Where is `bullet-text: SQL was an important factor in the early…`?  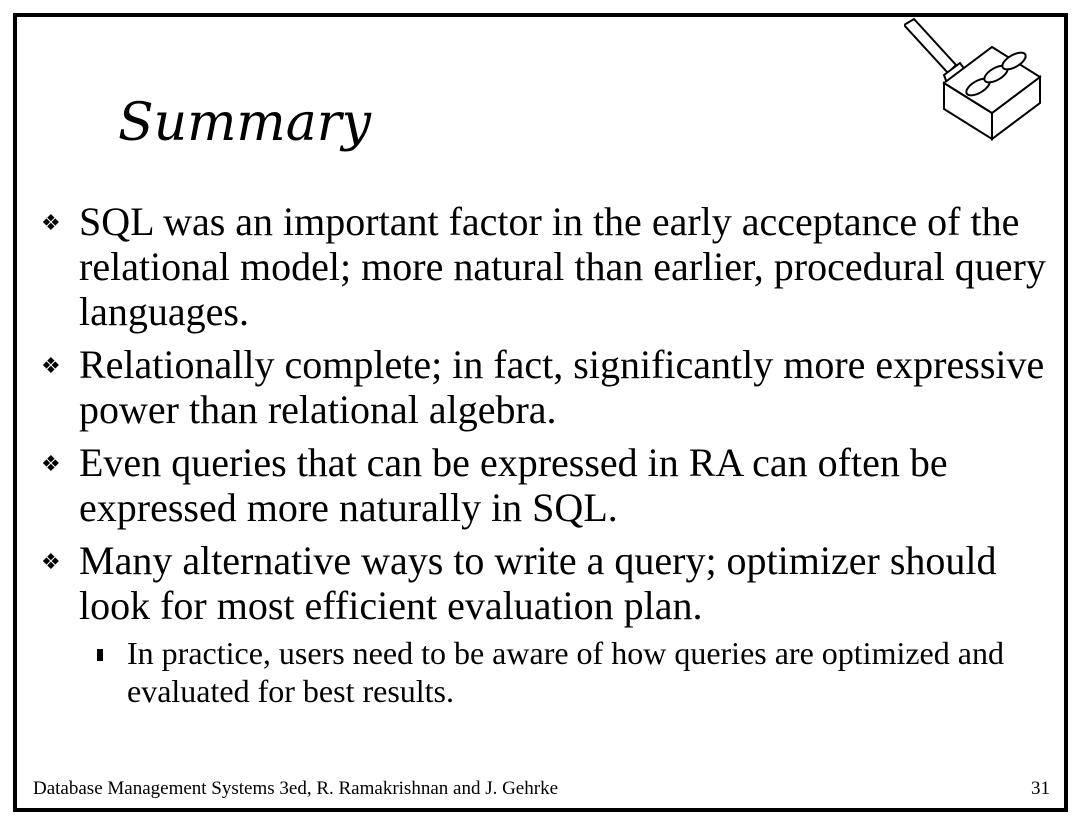 bullet-text: SQL was an important factor in the early… is located at coordinates (562, 266).